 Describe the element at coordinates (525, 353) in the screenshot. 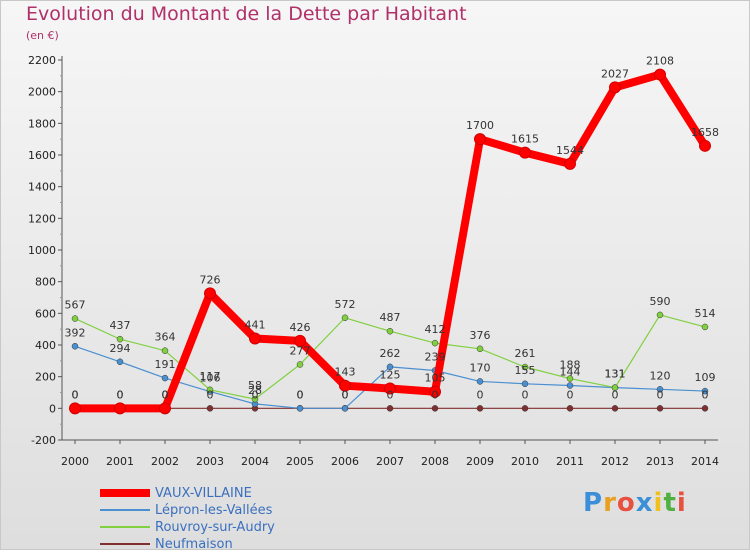

I see `data-label: 261` at that location.